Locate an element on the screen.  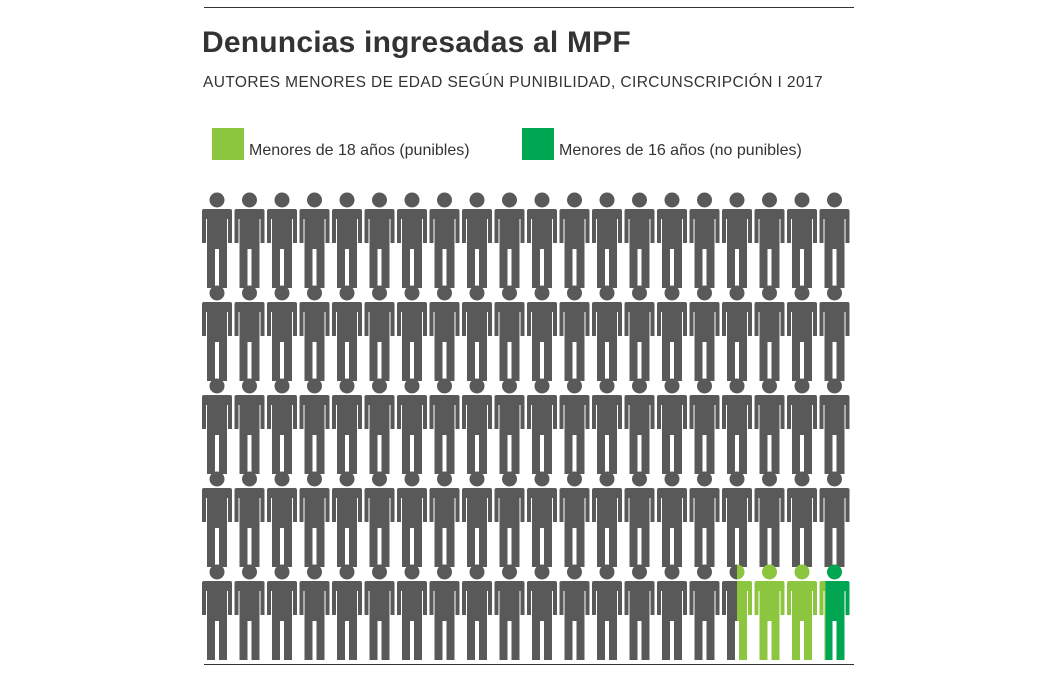
legend-label-no-punibles: Menores de 16 años (no punibles) is located at coordinates (680, 150).